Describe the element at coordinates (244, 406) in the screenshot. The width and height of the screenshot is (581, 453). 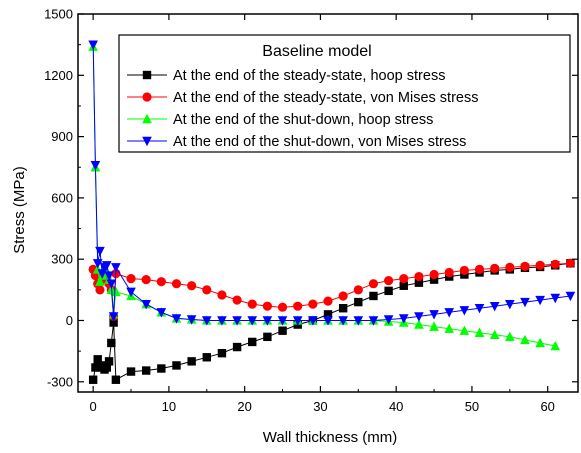
I see `x-tick-label: 20` at that location.